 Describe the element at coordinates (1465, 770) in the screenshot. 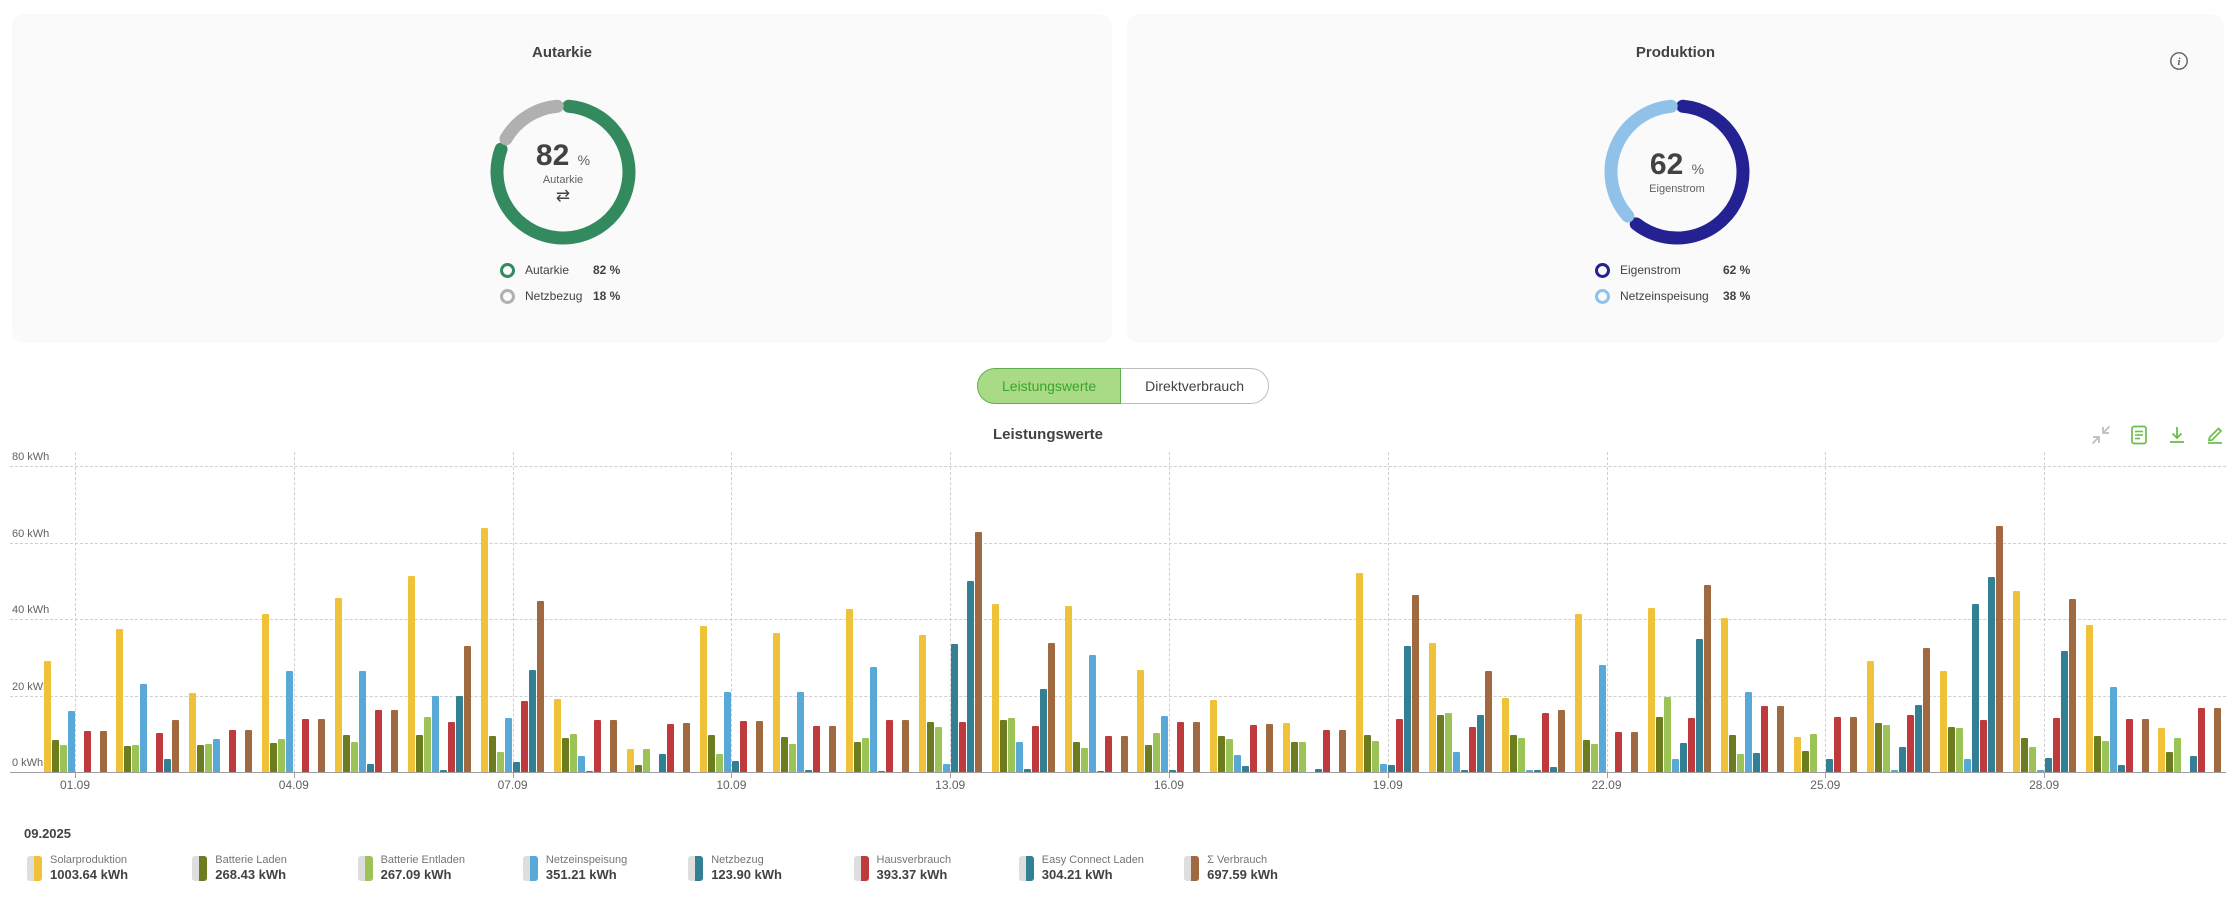

I see `bar-20.09-netzbezug` at that location.